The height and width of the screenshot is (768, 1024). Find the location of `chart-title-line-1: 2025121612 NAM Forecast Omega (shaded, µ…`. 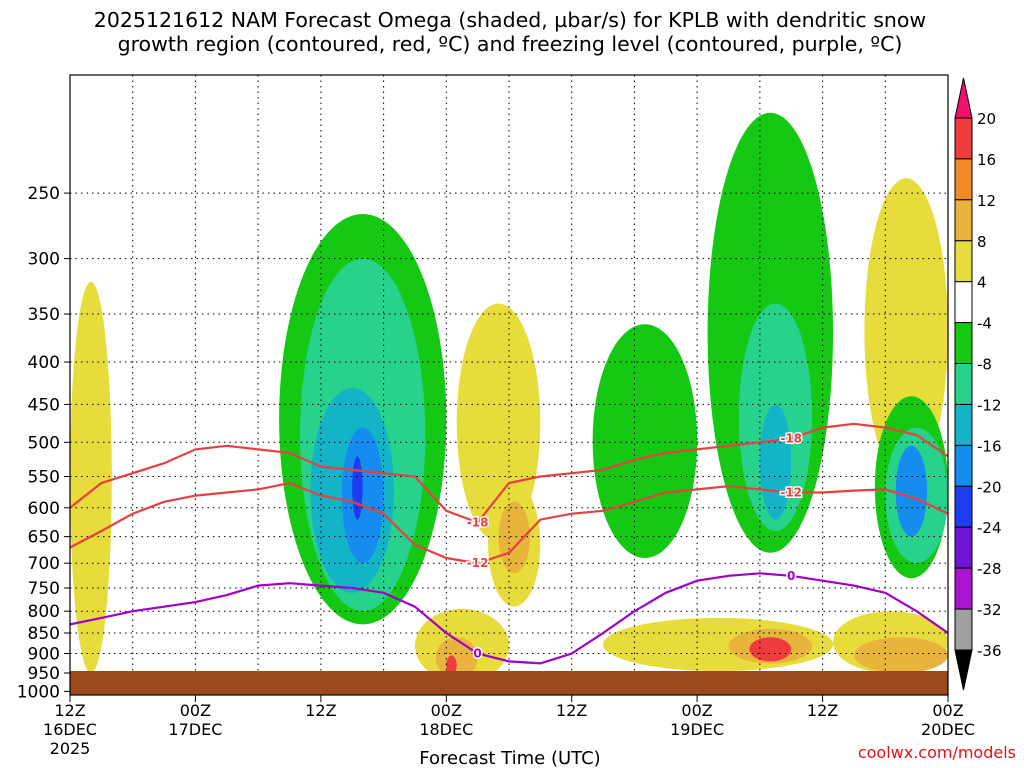

chart-title-line-1: 2025121612 NAM Forecast Omega (shaded, µ… is located at coordinates (510, 20).